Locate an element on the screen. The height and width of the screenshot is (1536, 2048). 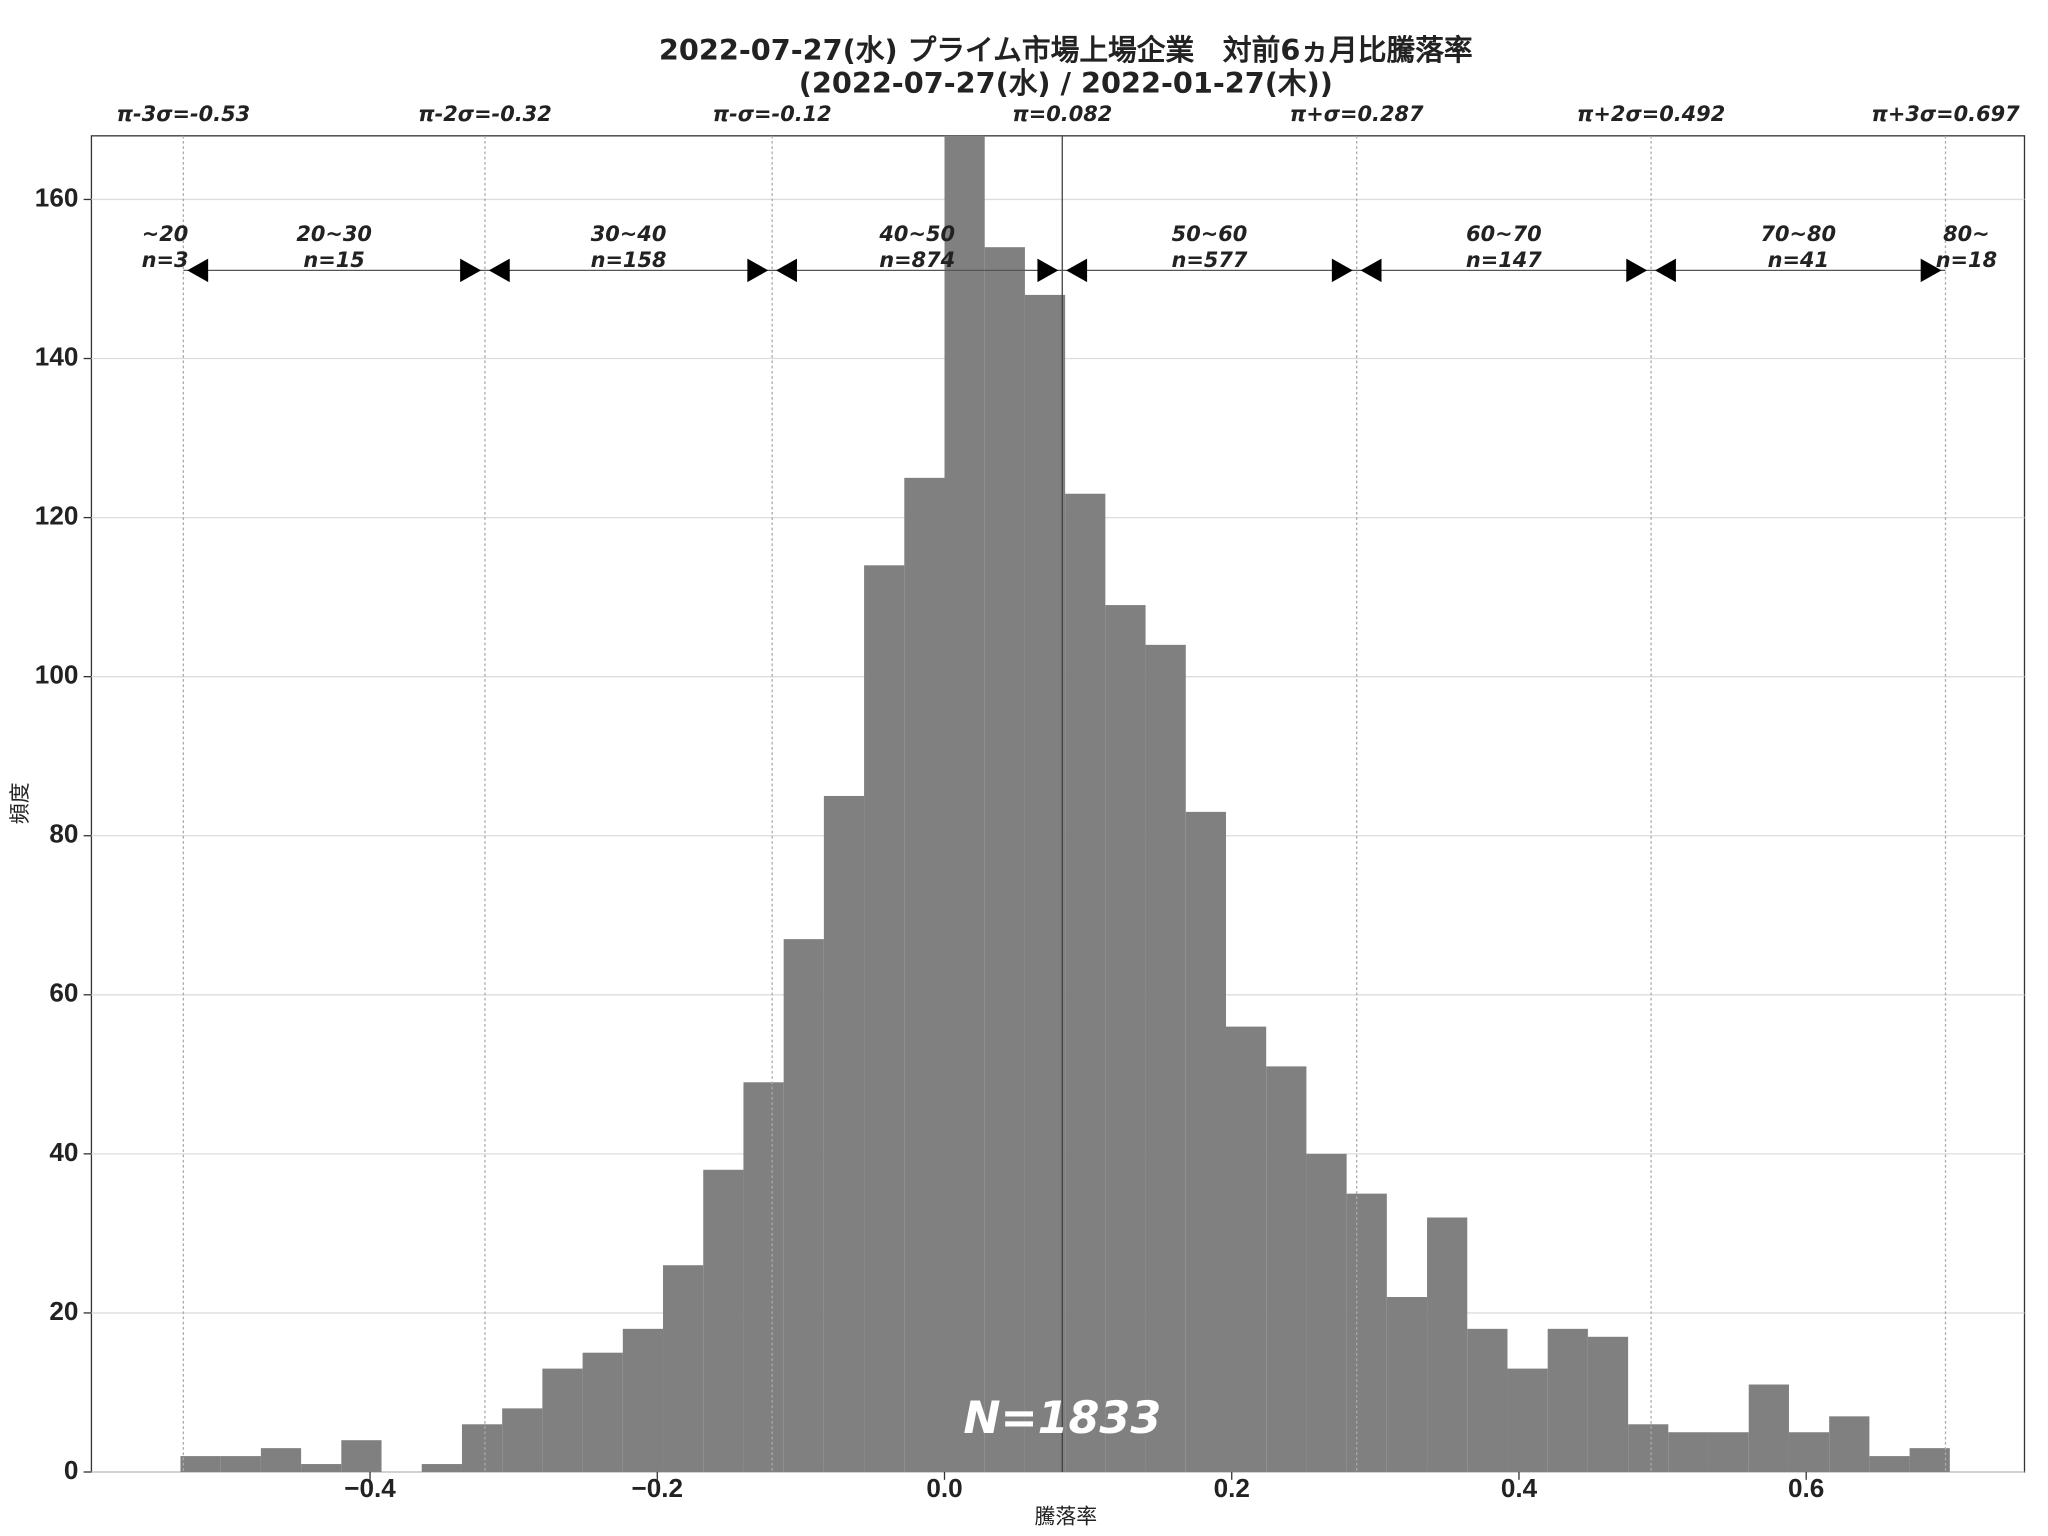
group-range: ~20 is located at coordinates (165, 234).